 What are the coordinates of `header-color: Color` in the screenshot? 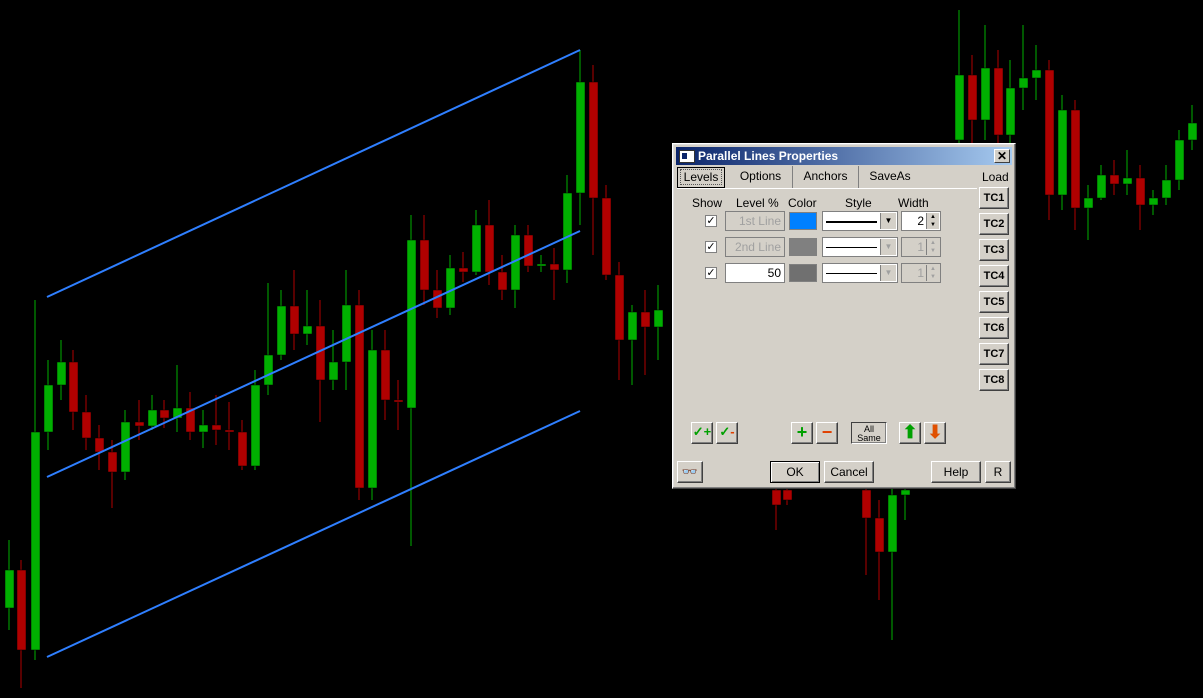 It's located at (802, 203).